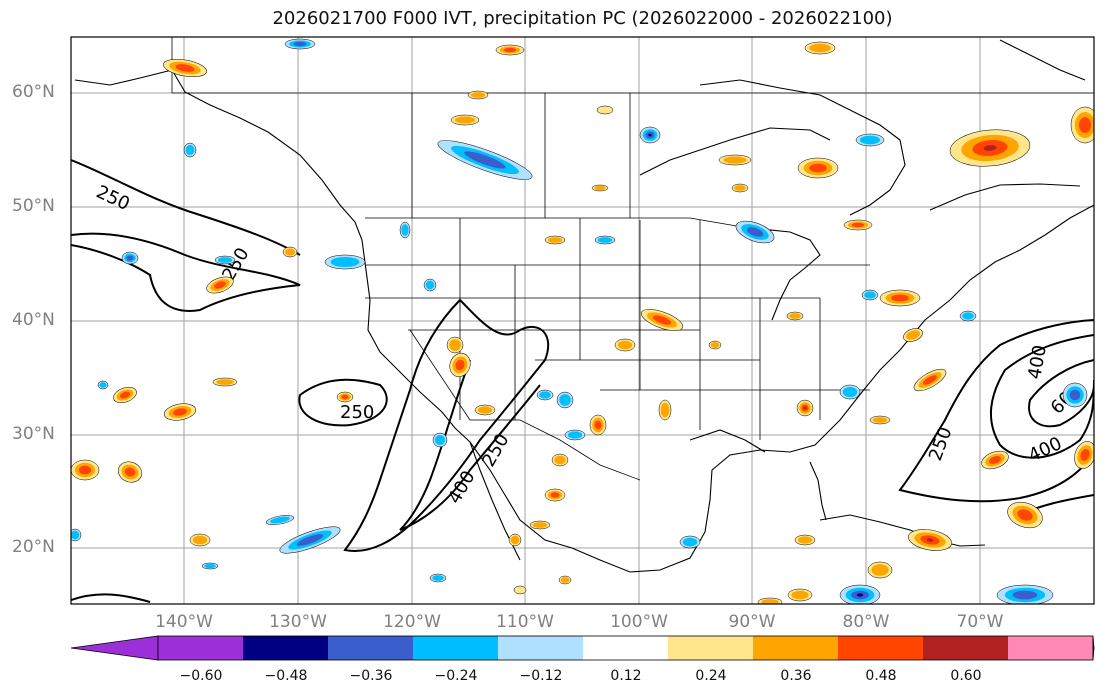  I want to click on colorbar-tick-label: 0.60, so click(966, 676).